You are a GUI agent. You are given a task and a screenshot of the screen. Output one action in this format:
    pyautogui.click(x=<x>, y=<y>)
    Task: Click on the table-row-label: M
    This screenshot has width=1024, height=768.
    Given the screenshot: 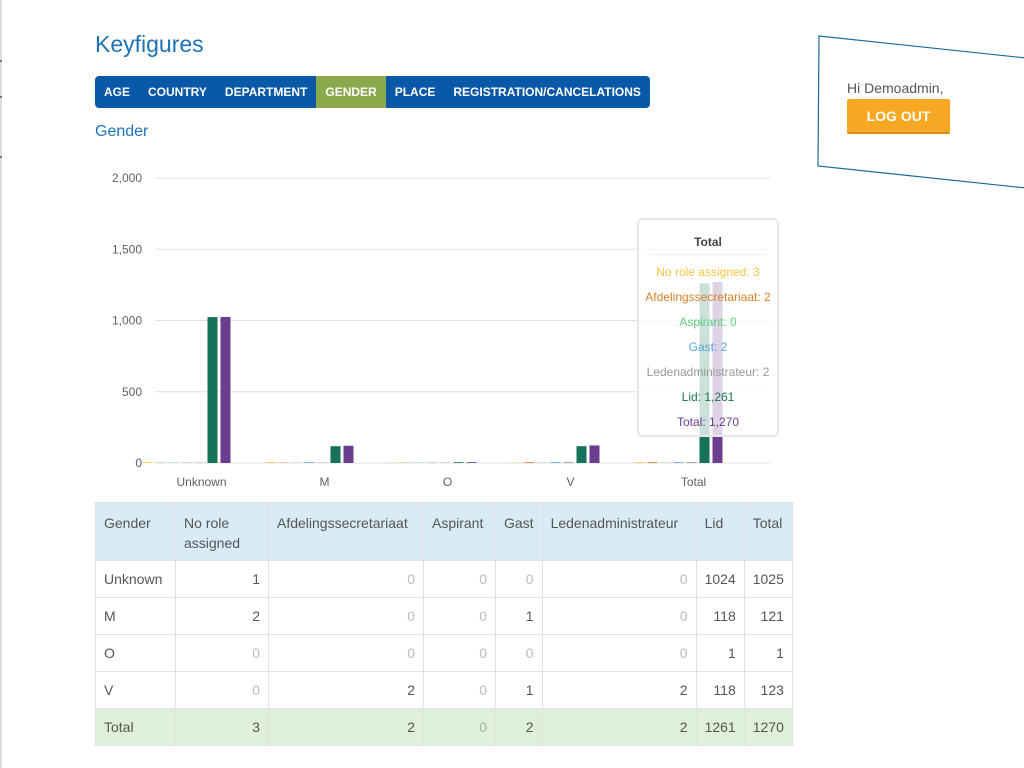 What is the action you would take?
    pyautogui.click(x=135, y=616)
    